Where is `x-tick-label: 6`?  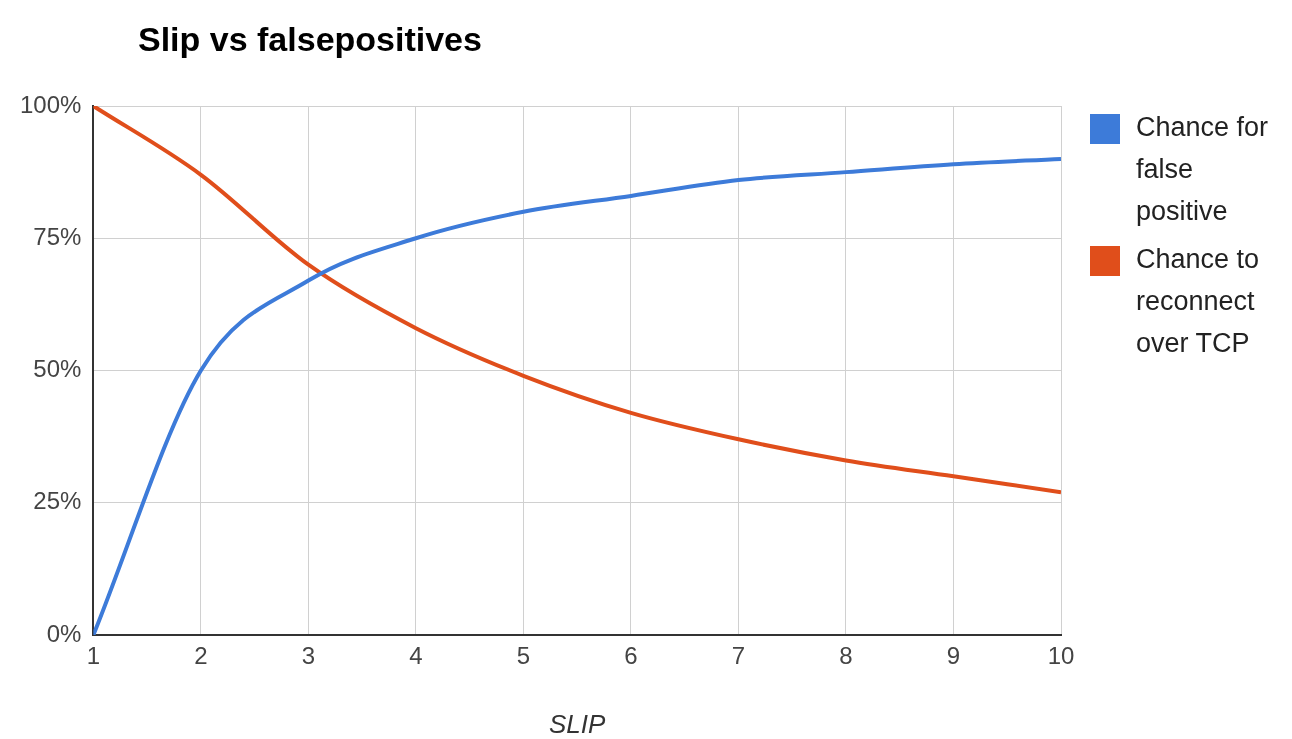
x-tick-label: 6 is located at coordinates (631, 656).